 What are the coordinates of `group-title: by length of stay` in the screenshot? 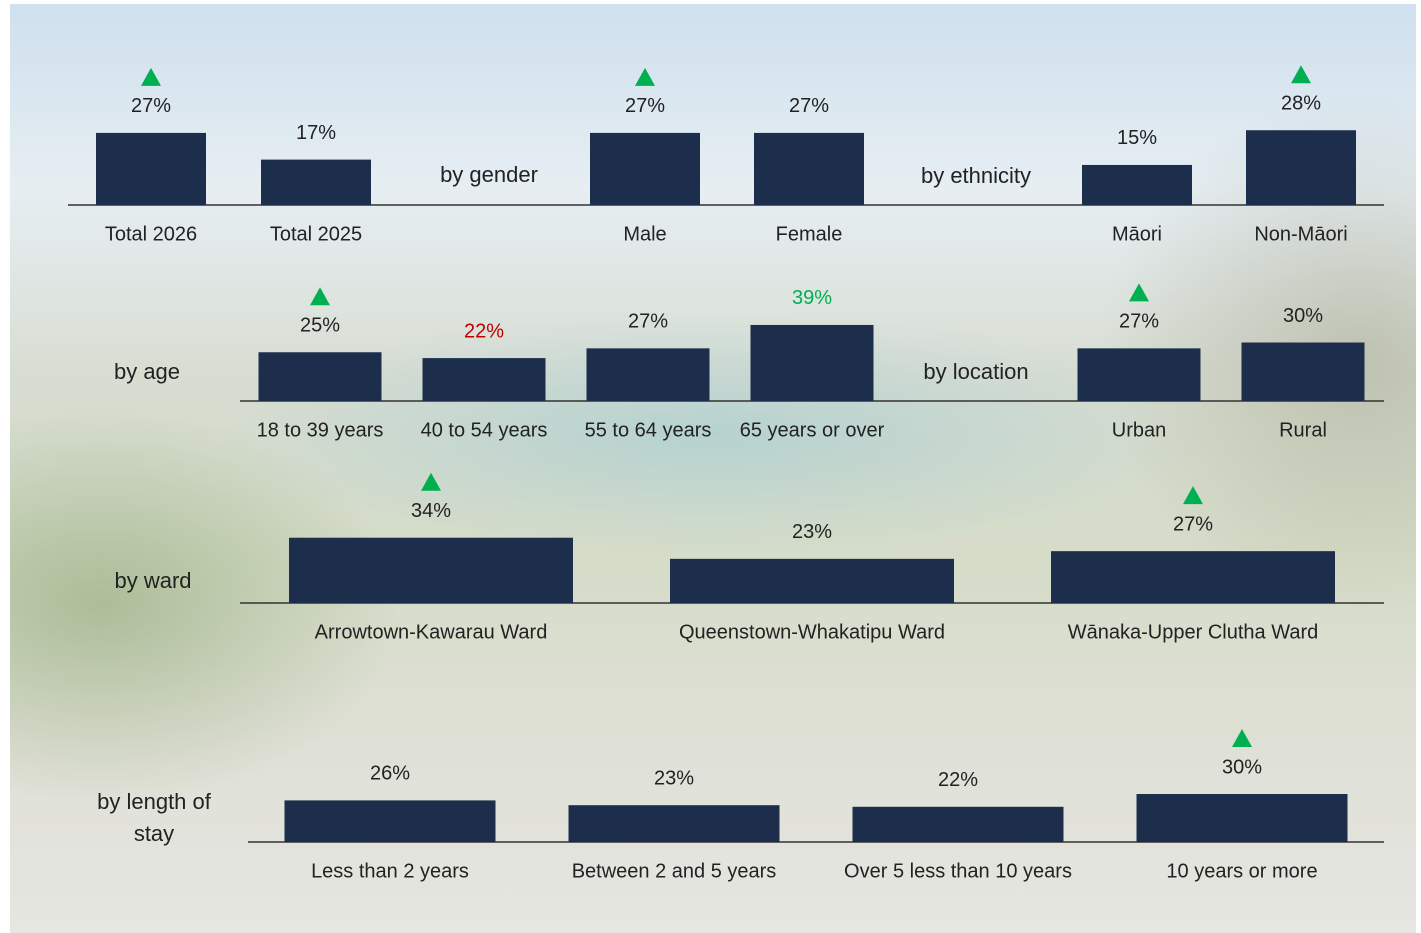 It's located at (154, 817).